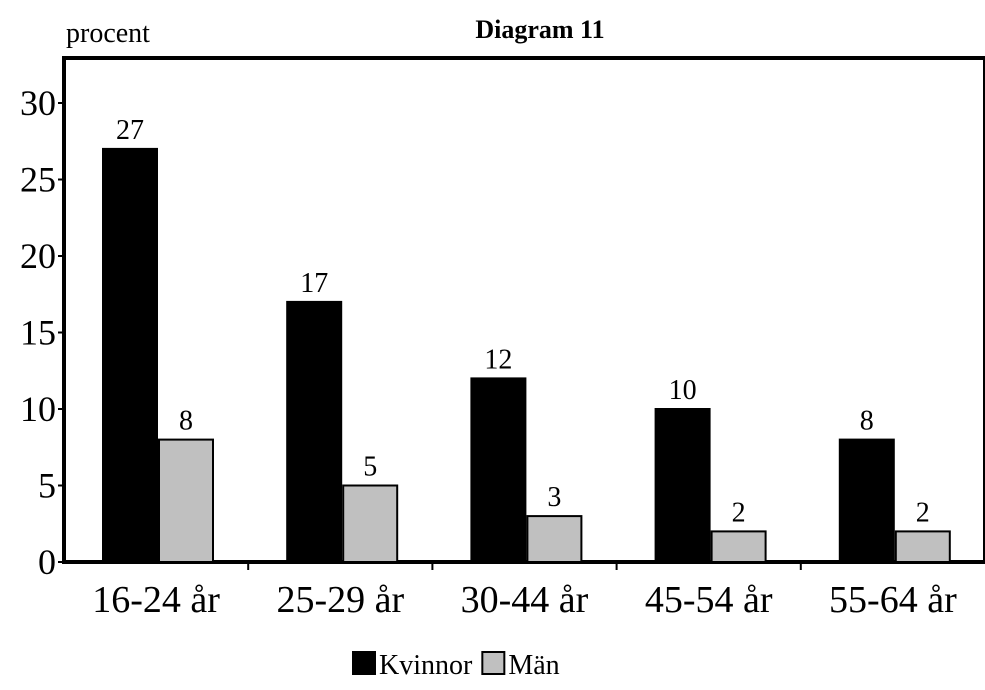 The width and height of the screenshot is (985, 690). I want to click on data-label: 12, so click(498, 359).